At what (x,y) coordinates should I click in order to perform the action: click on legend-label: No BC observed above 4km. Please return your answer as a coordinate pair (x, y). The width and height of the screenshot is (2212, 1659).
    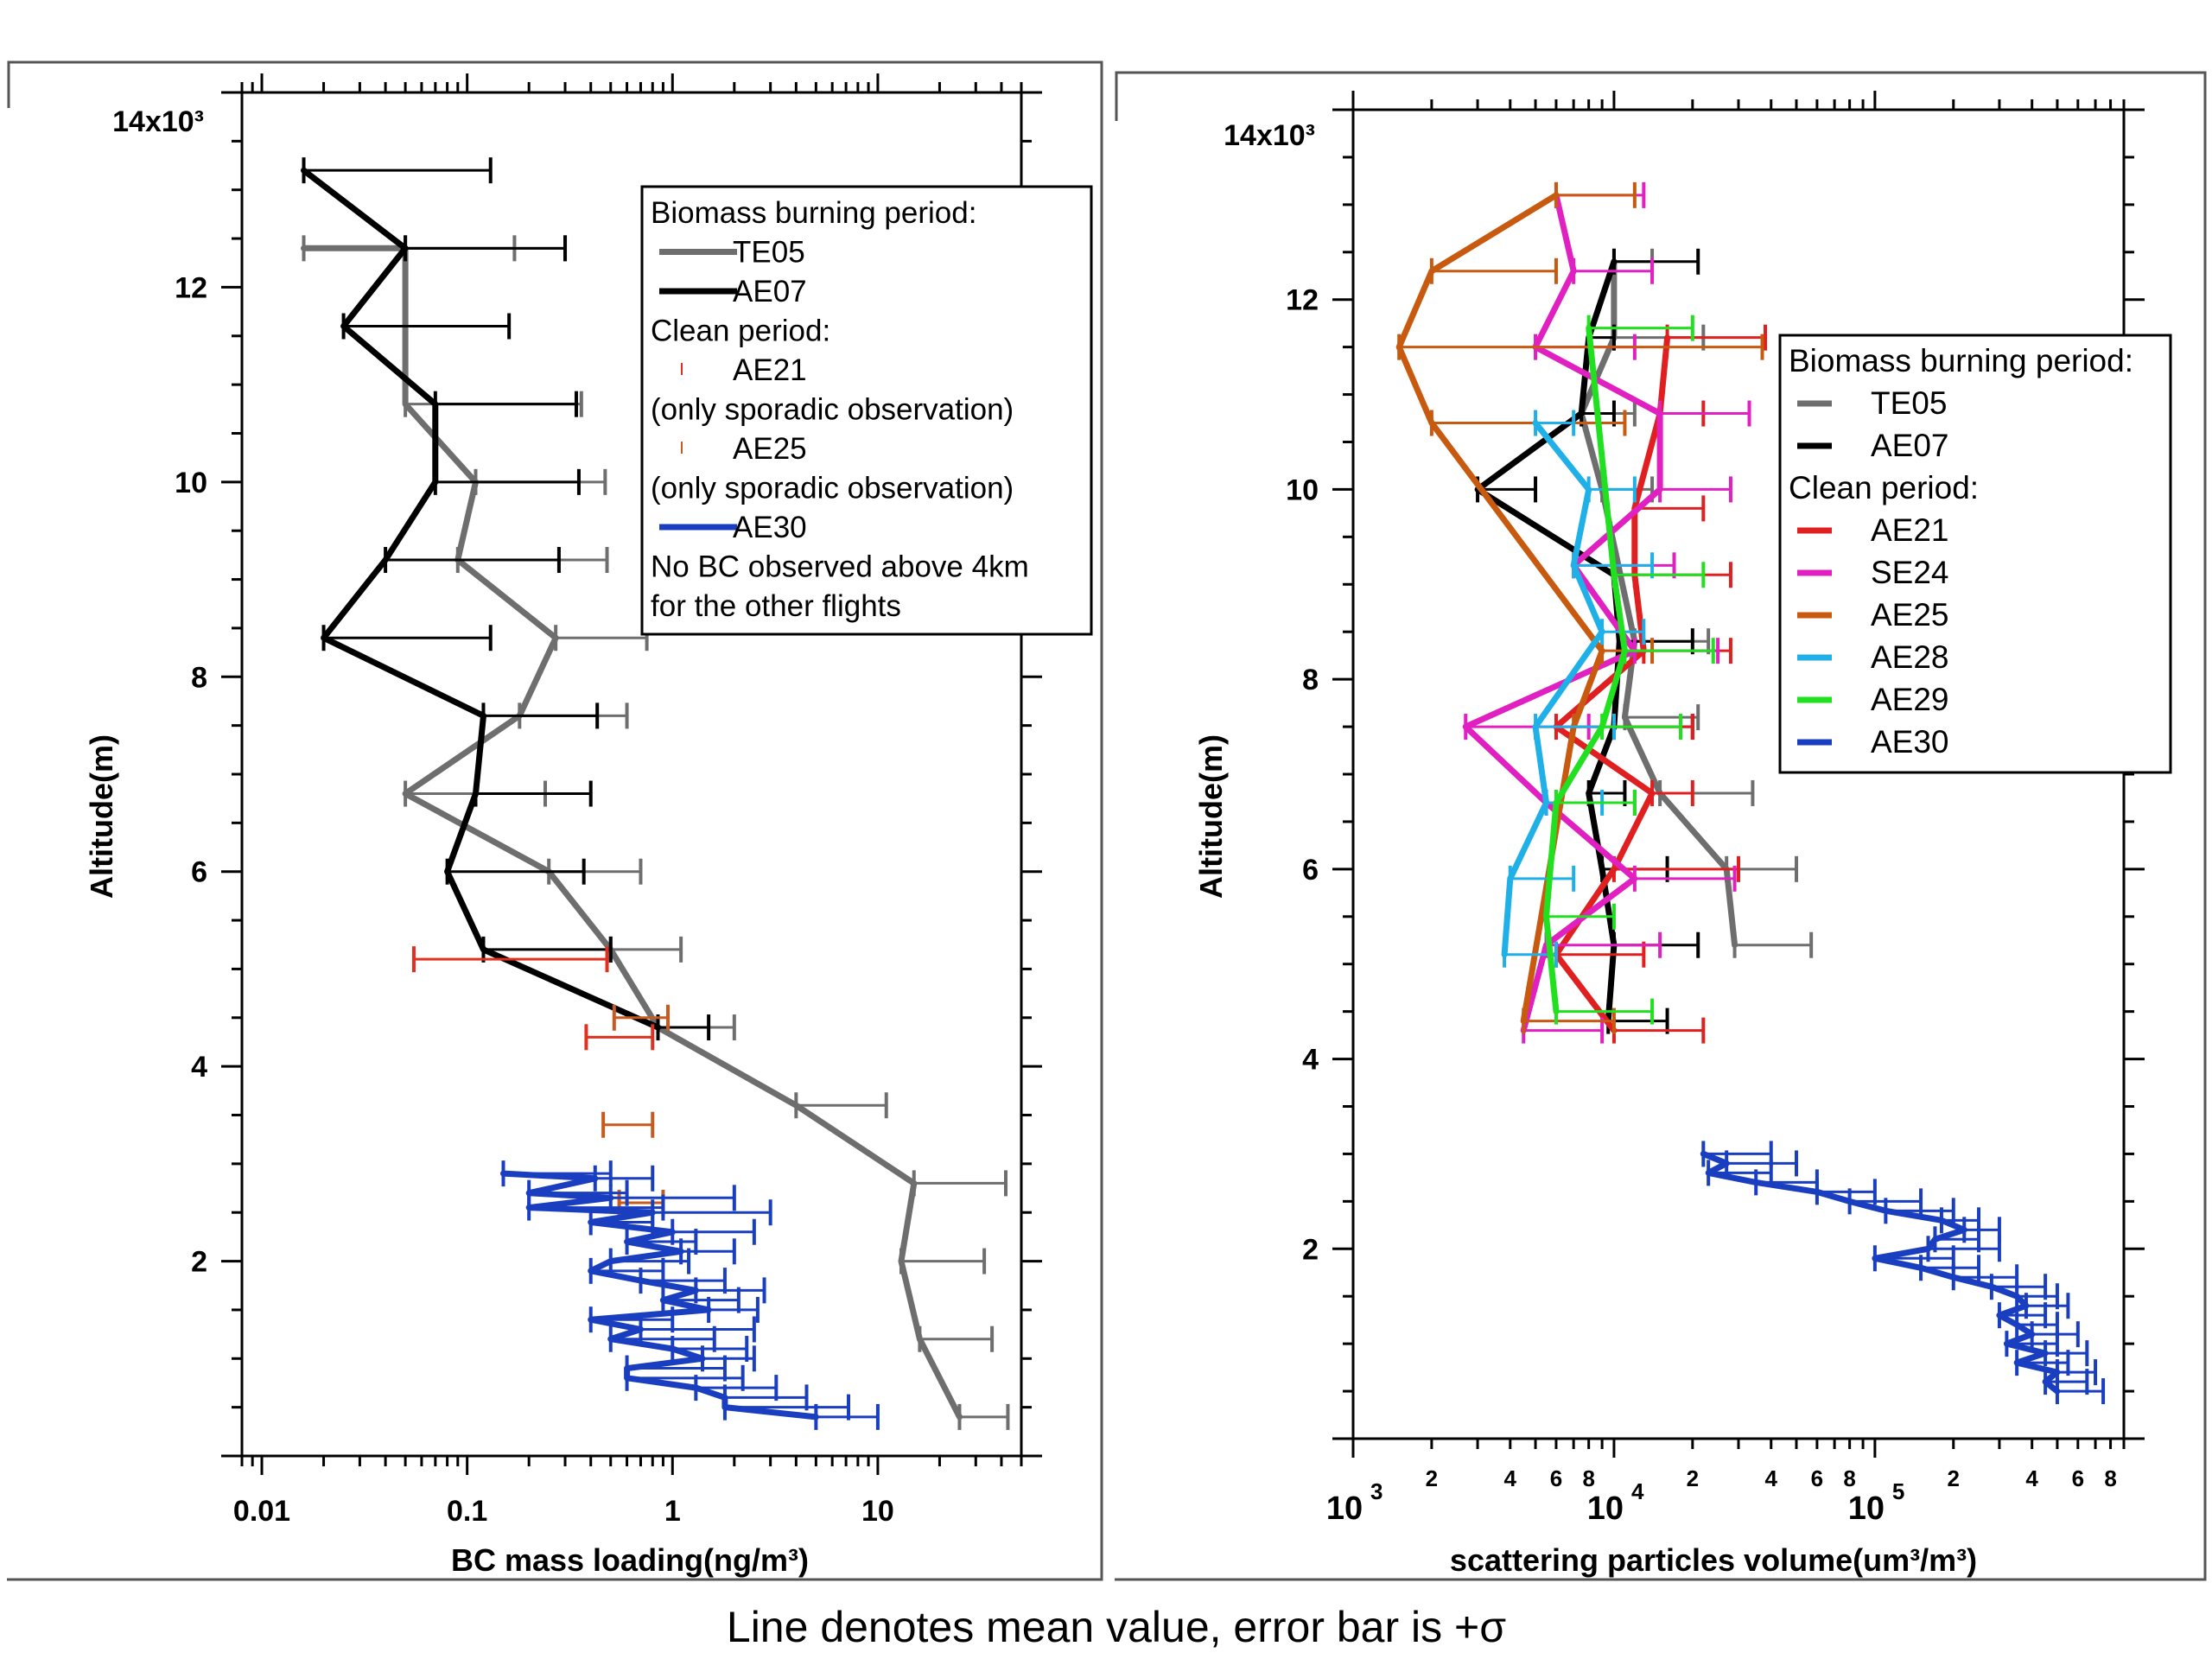
    Looking at the image, I should click on (840, 567).